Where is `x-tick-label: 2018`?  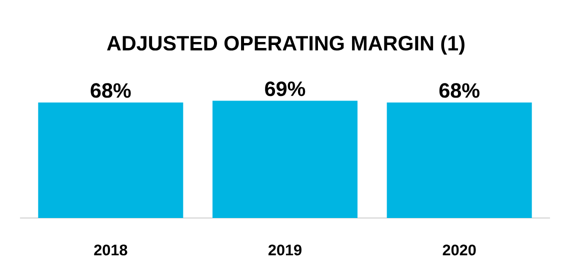 x-tick-label: 2018 is located at coordinates (111, 250).